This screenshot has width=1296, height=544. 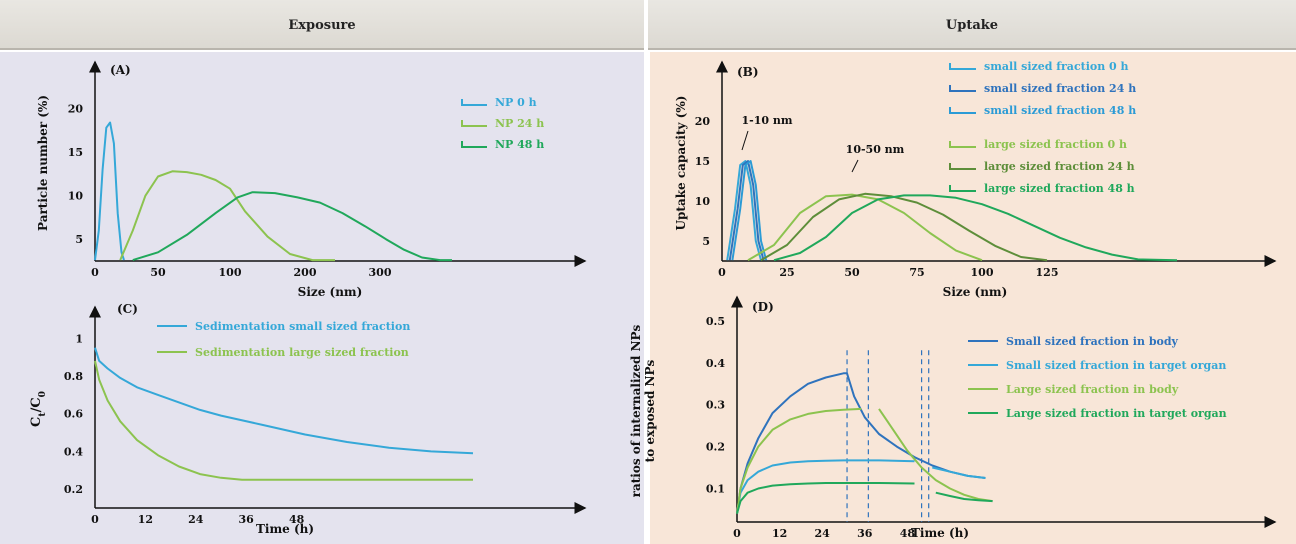 I want to click on exposure-header: Exposure, so click(x=322, y=25).